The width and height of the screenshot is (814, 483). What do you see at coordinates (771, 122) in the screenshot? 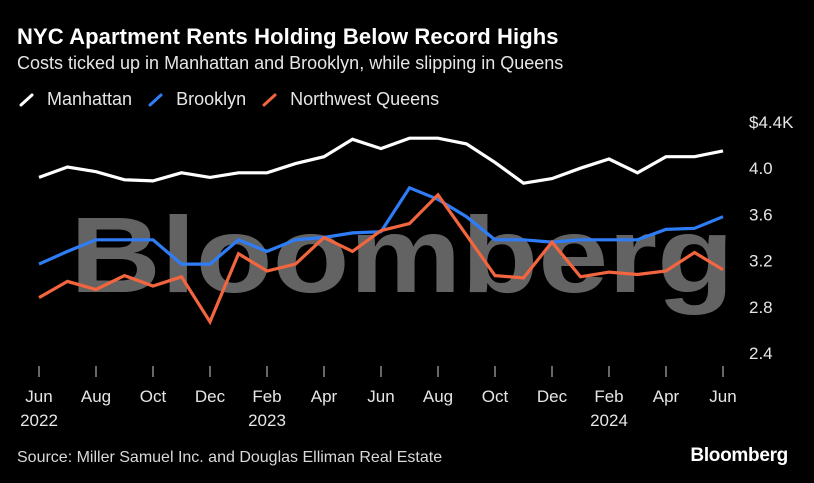
I see `y-tick-label: $4.4K` at bounding box center [771, 122].